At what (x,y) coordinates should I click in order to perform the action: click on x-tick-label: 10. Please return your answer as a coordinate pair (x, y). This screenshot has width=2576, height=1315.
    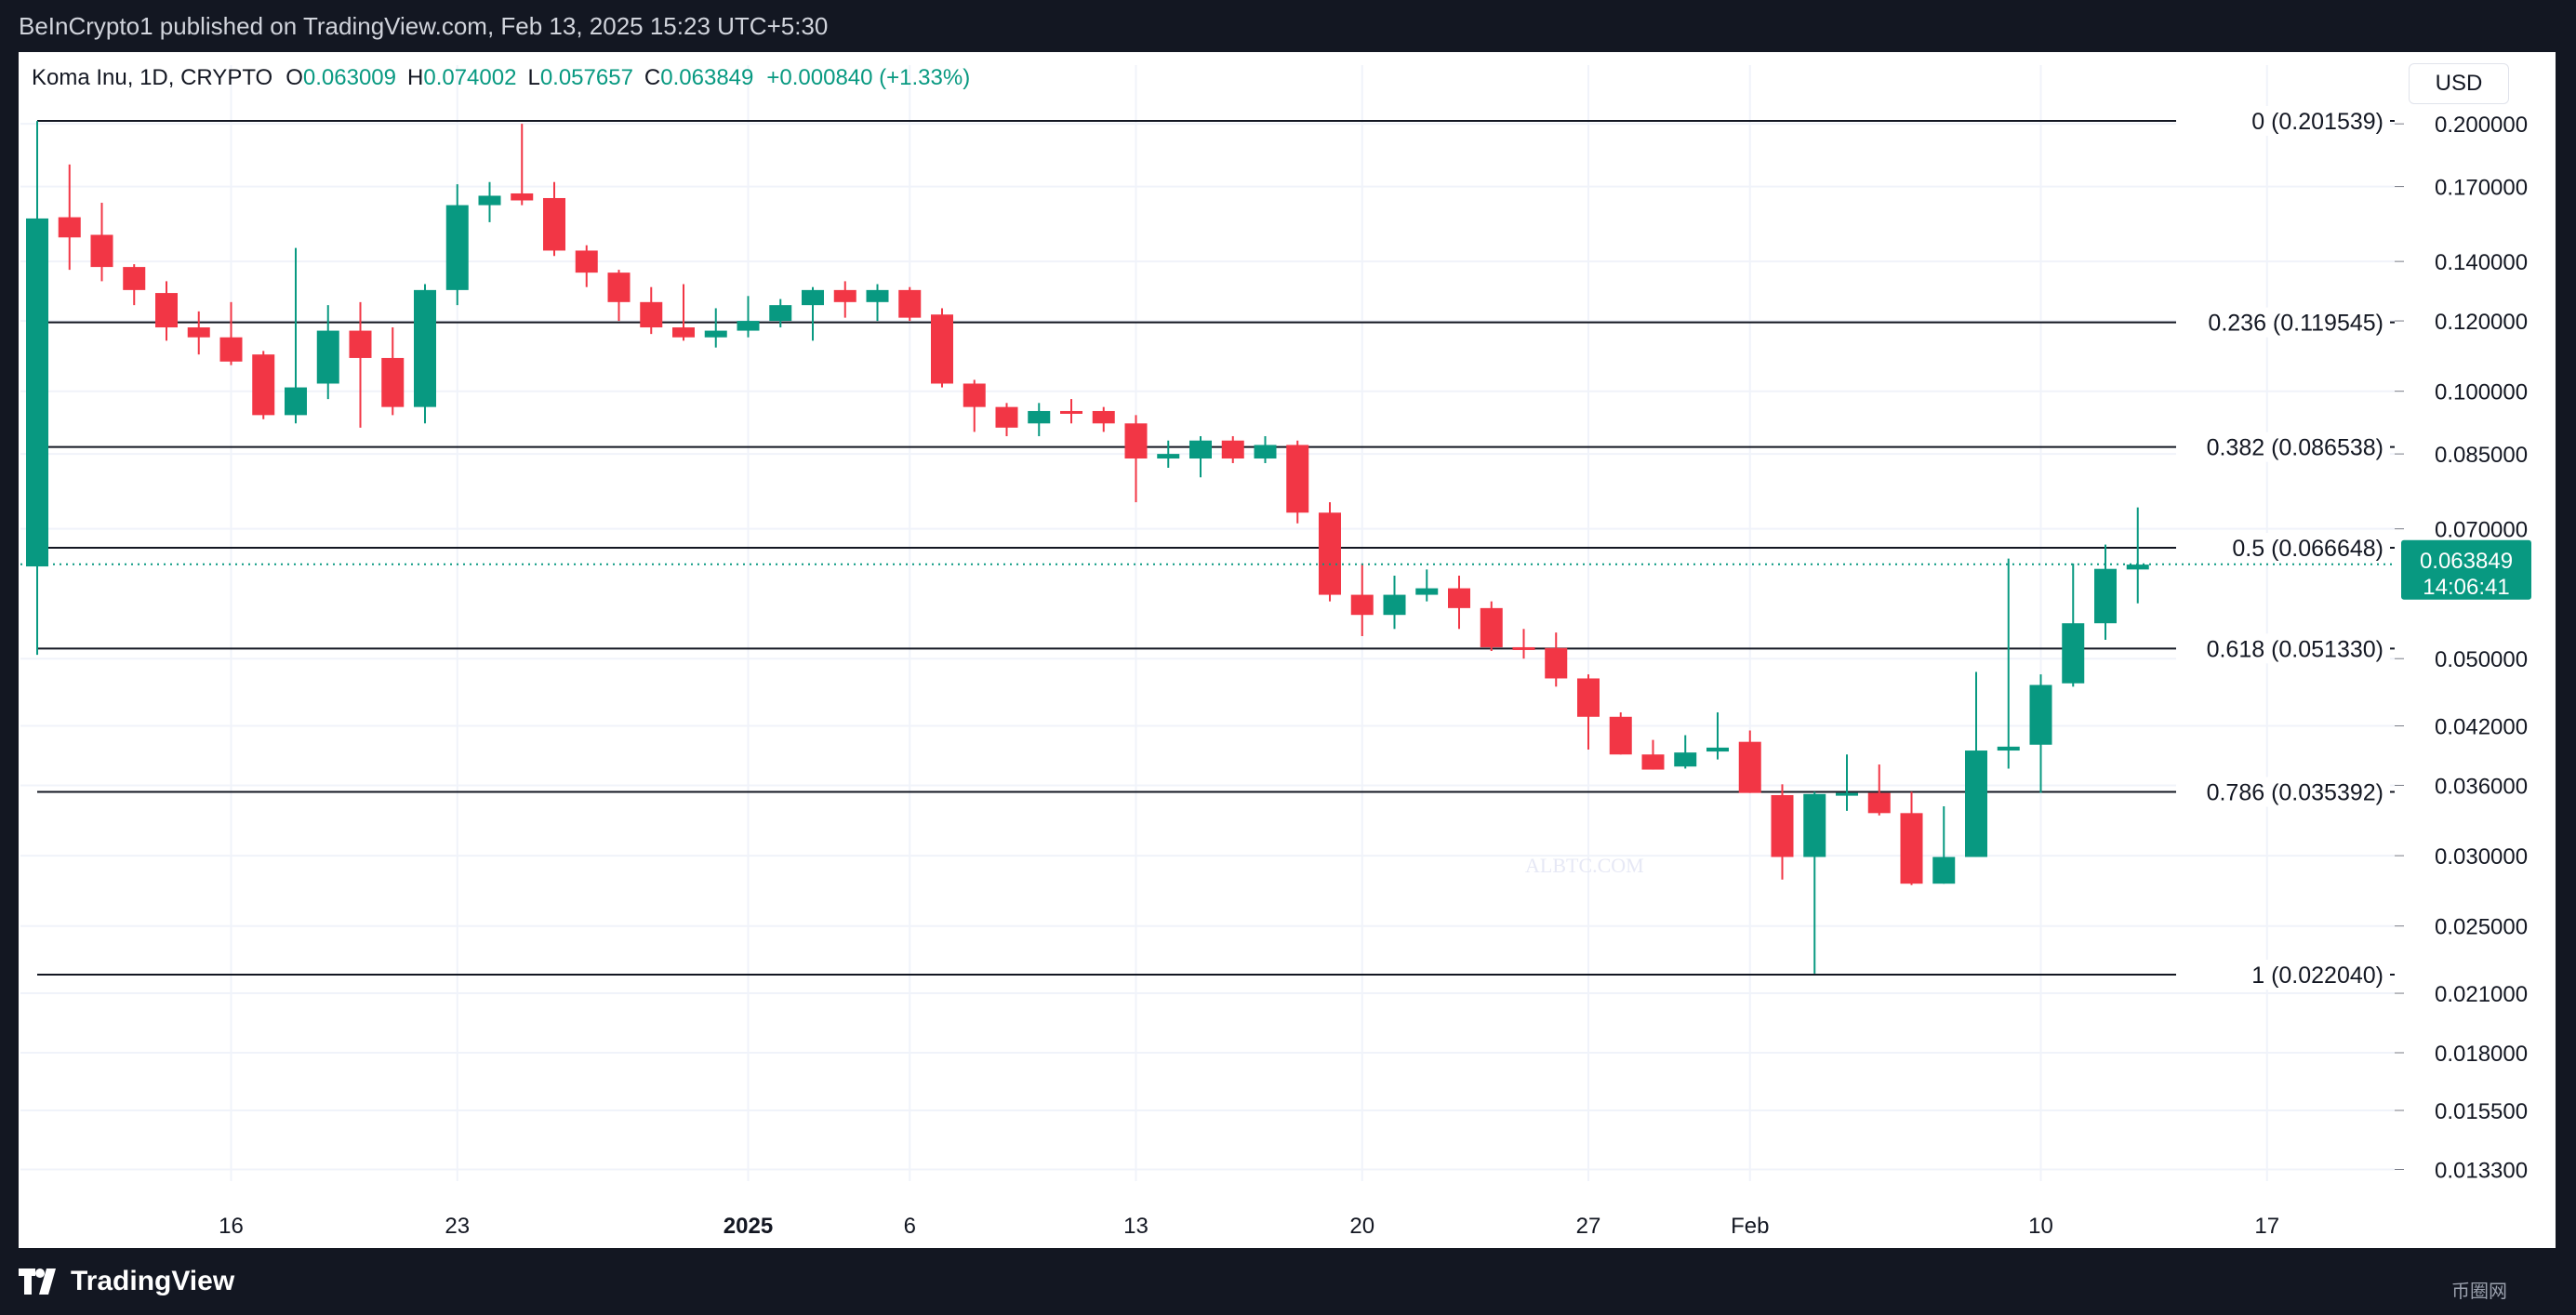
    Looking at the image, I should click on (2040, 1226).